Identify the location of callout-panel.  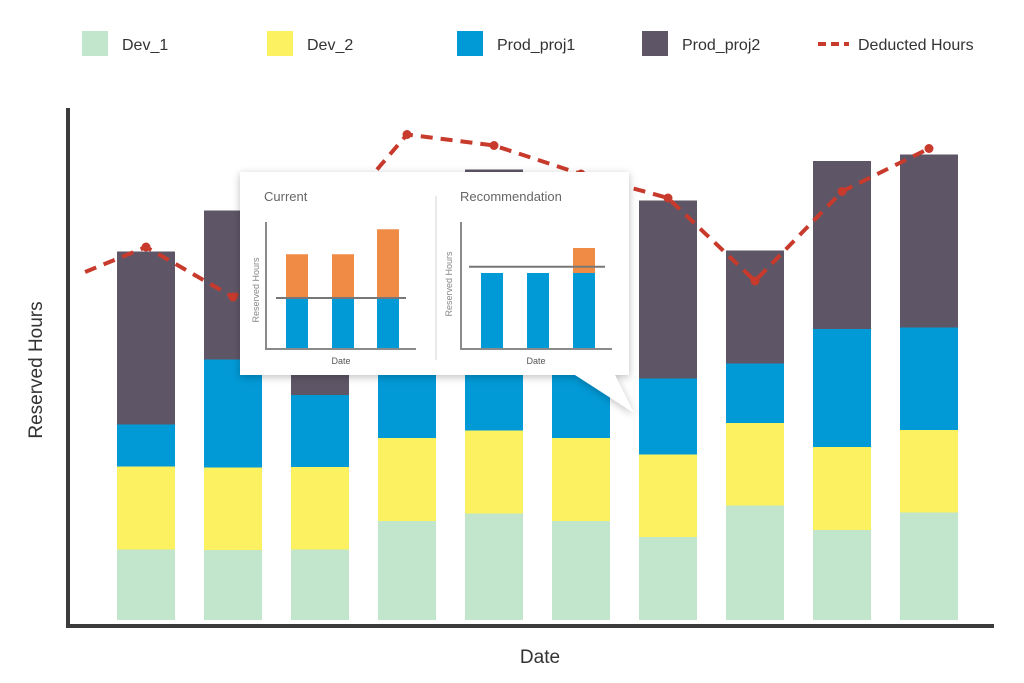
(437, 292).